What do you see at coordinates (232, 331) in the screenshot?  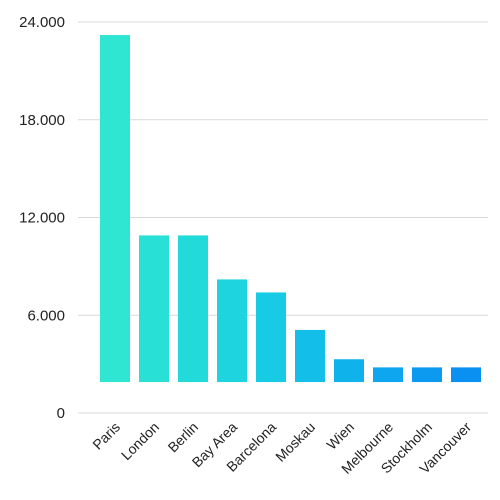 I see `bar-bay-area` at bounding box center [232, 331].